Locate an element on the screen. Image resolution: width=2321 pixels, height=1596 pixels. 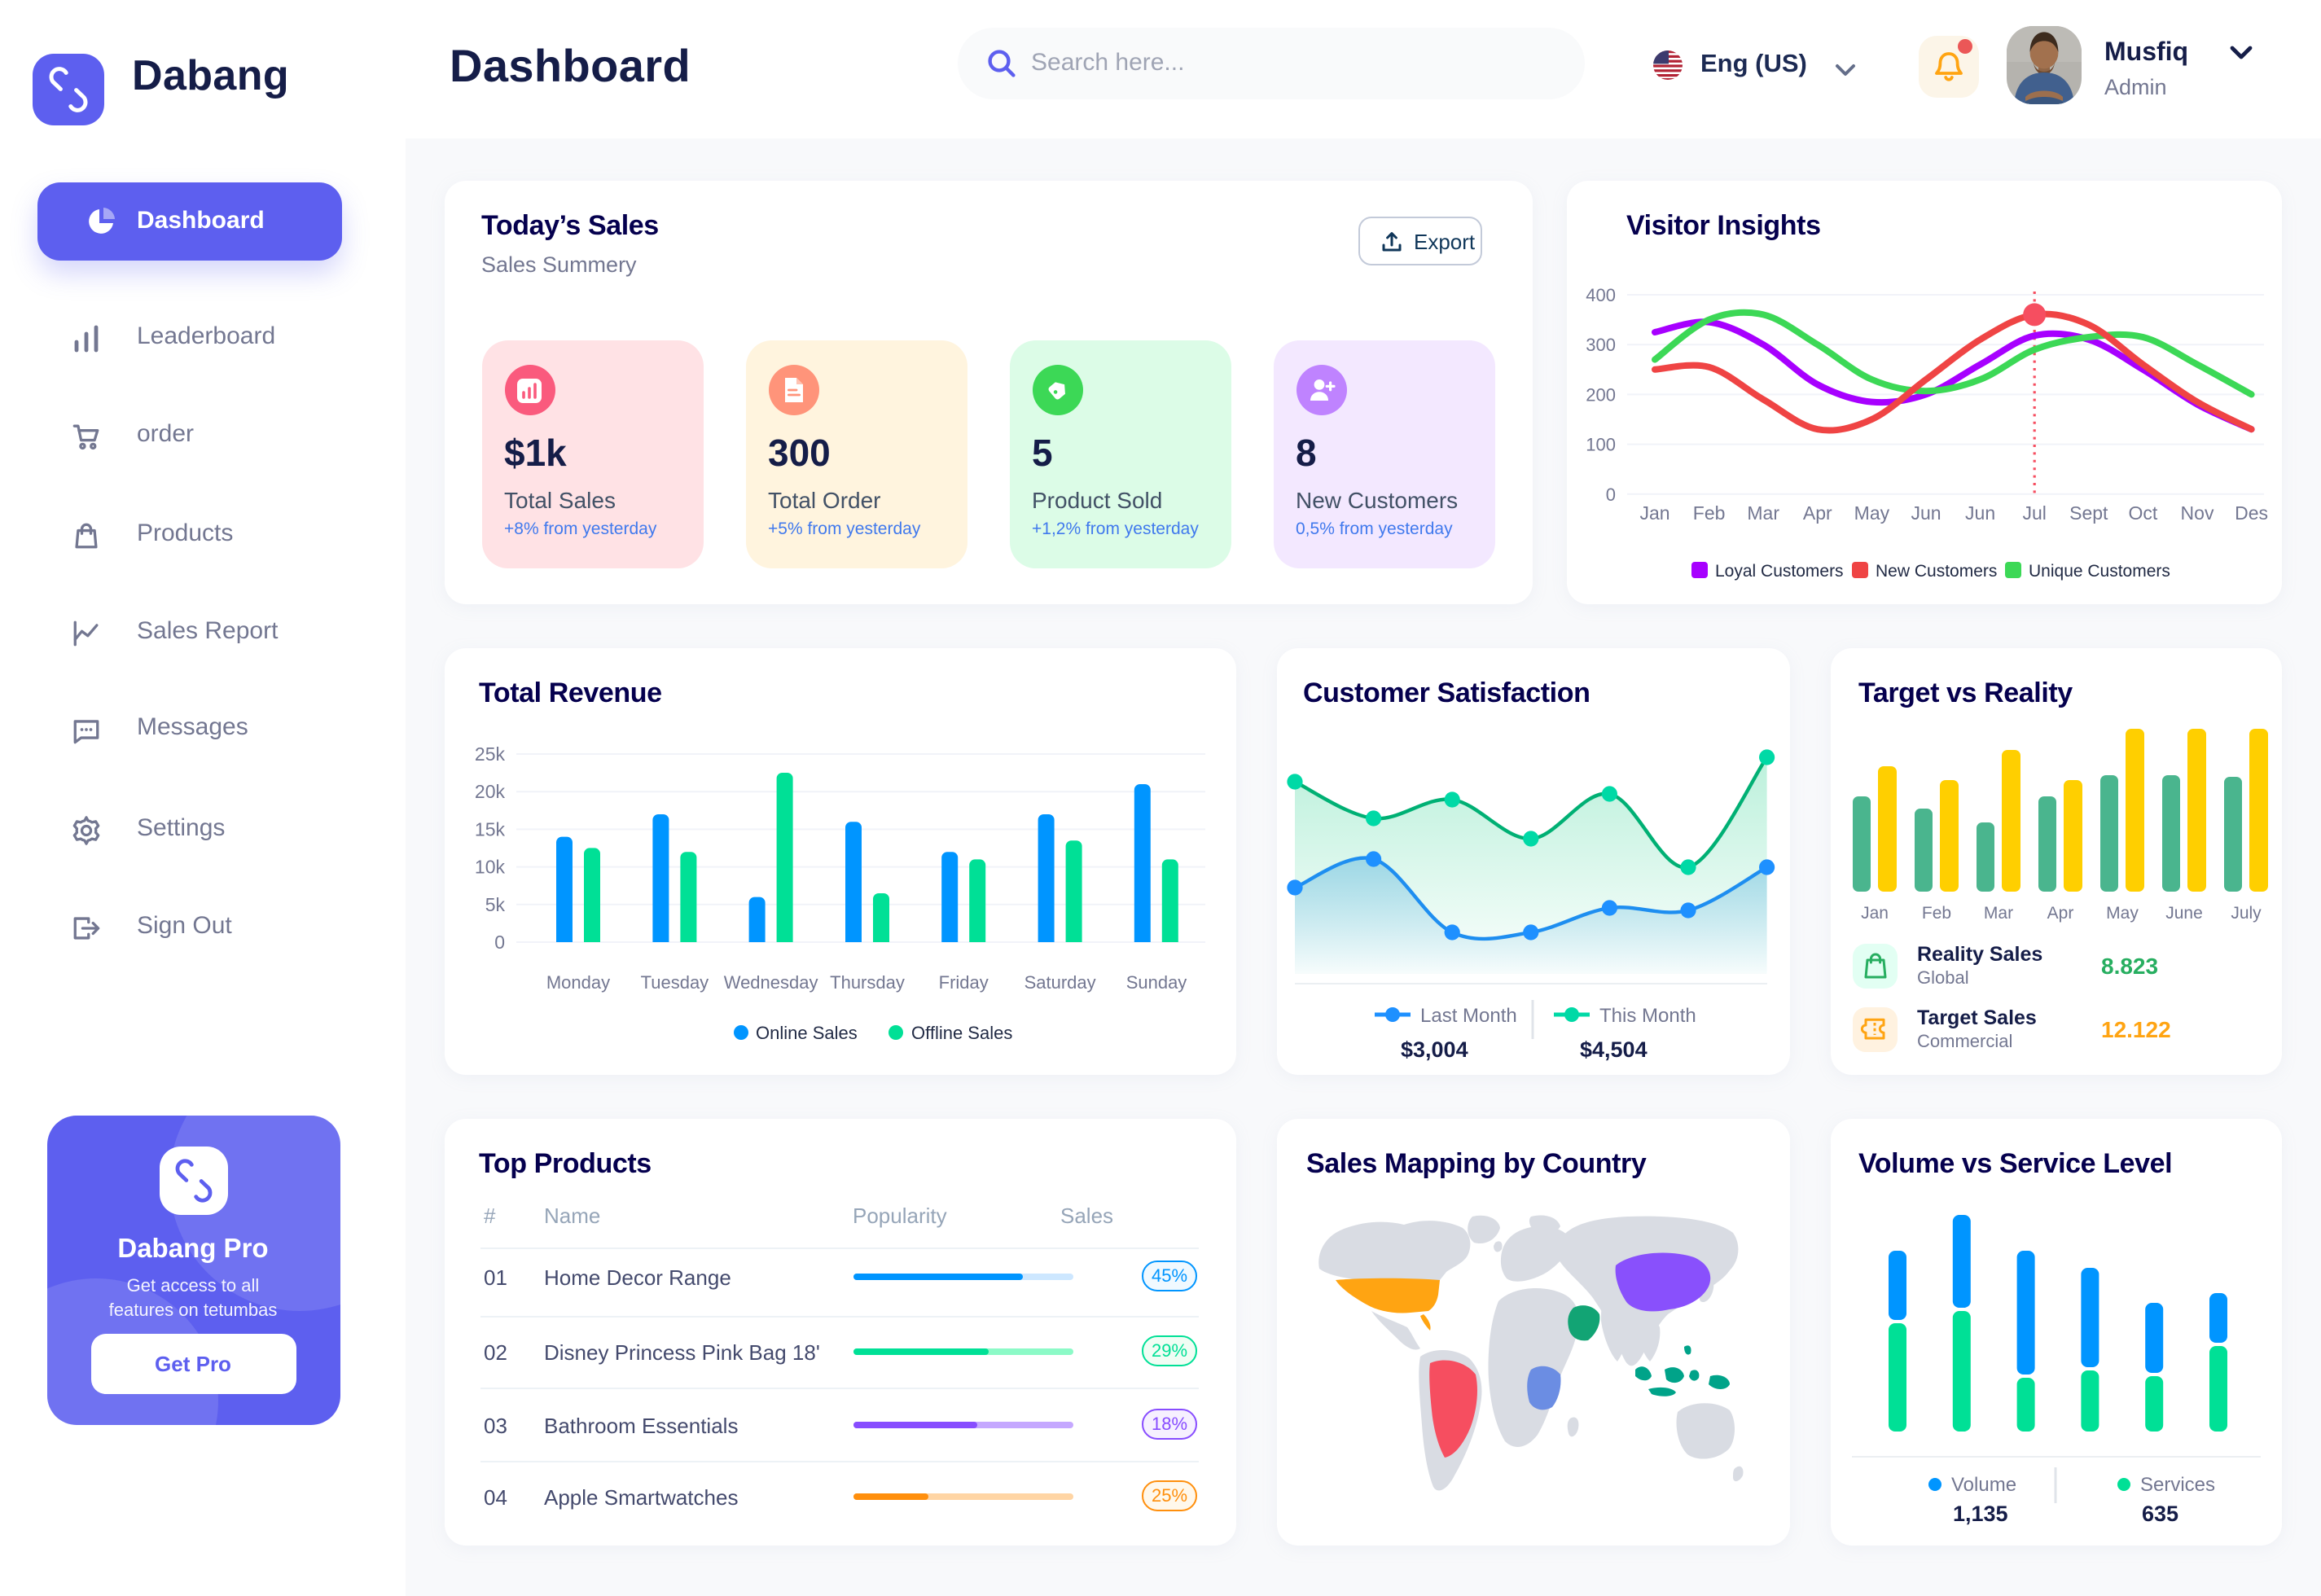
svg-text: Offline Sales is located at coordinates (961, 1033).